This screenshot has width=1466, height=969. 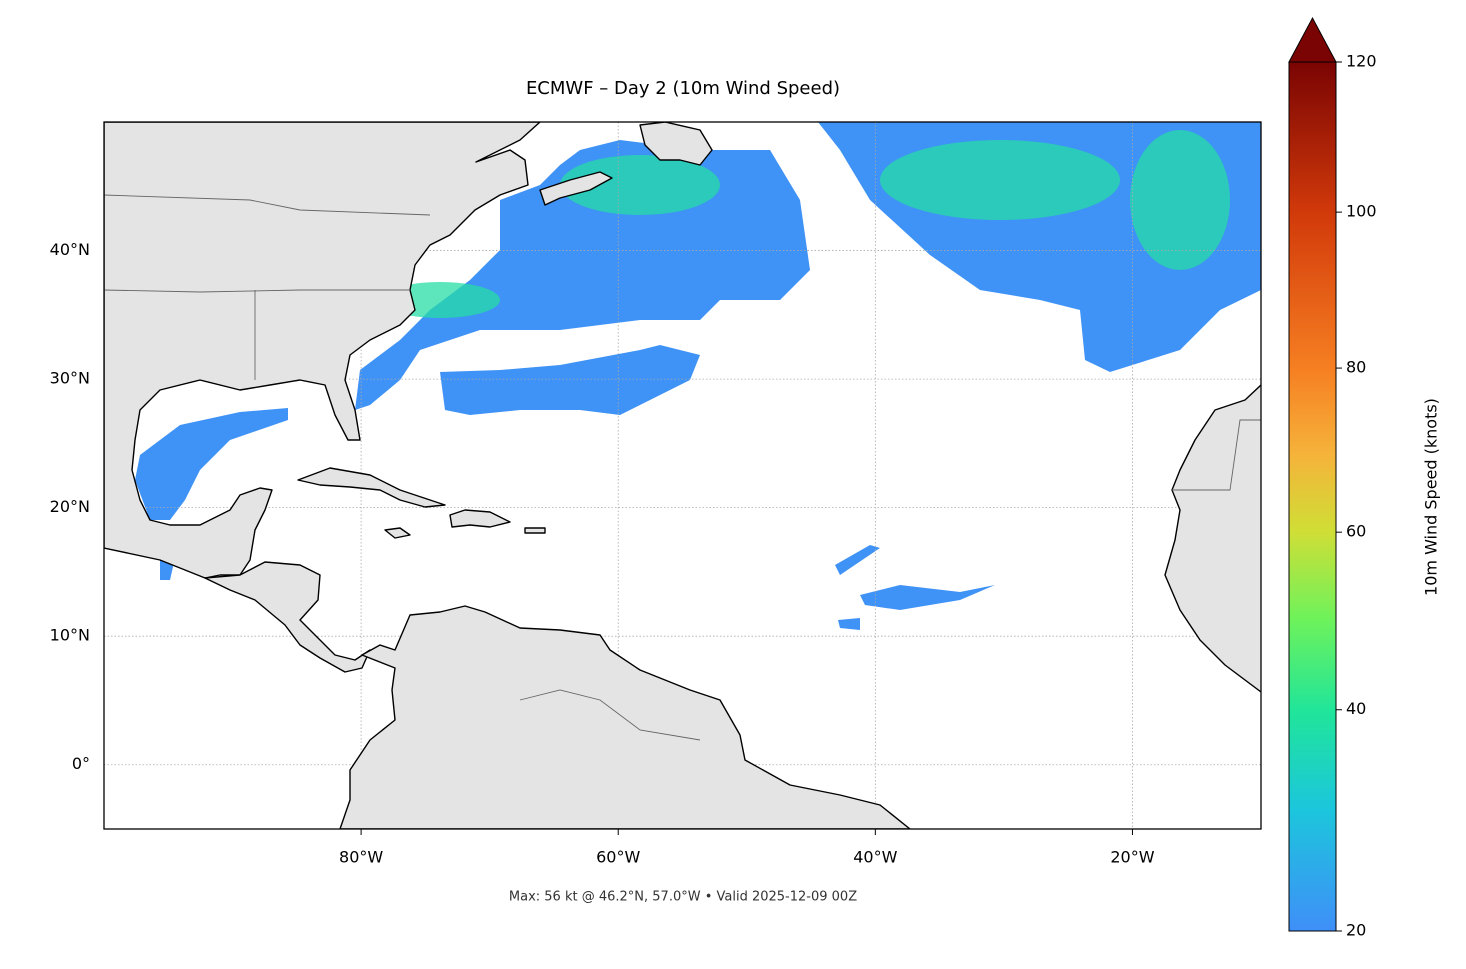 I want to click on map-title: ECMWF – Day 2 (10m Wind Speed), so click(x=683, y=88).